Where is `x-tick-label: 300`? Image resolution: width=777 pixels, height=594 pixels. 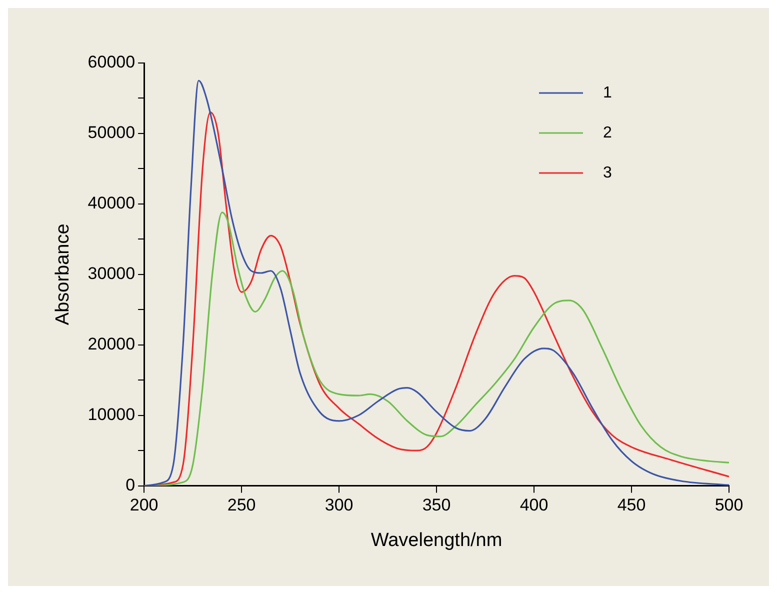
x-tick-label: 300 is located at coordinates (339, 505).